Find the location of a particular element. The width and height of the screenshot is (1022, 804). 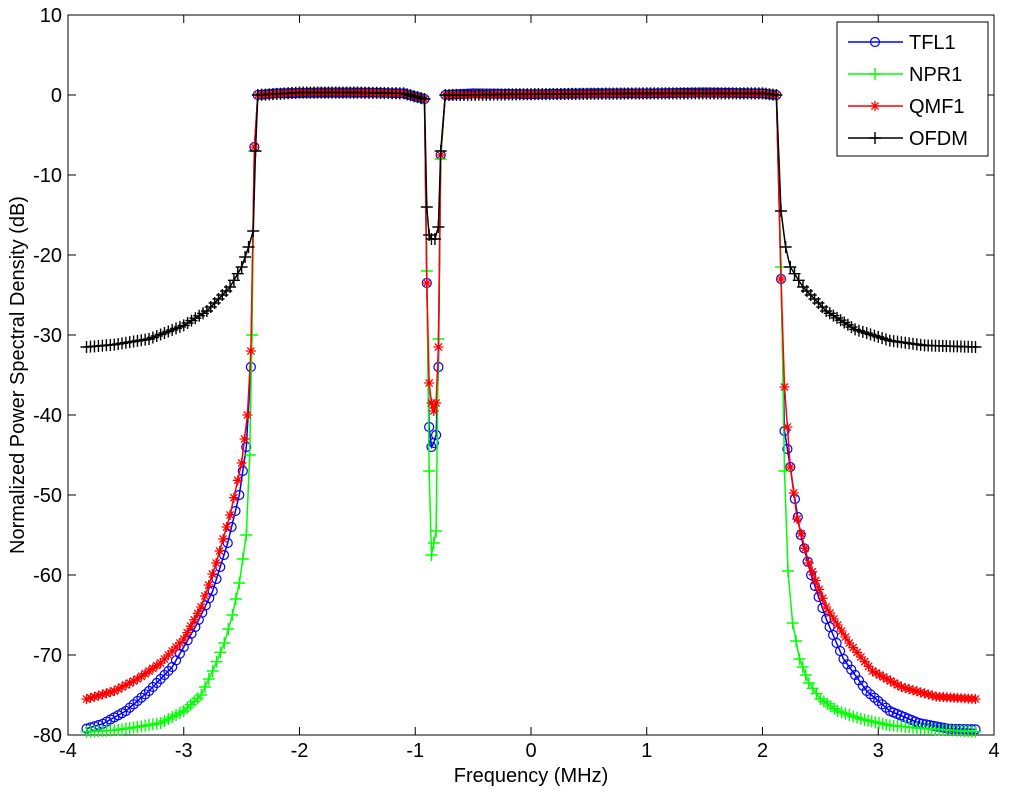

y-tick-label: -70 is located at coordinates (47, 656).